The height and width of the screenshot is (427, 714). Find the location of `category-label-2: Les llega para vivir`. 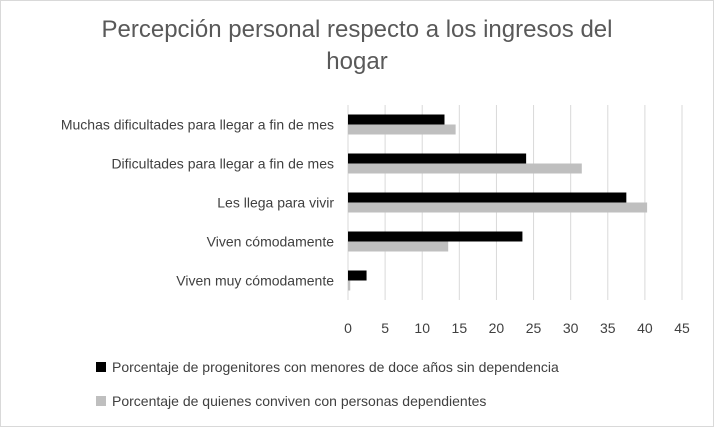

category-label-2: Les llega para vivir is located at coordinates (275, 203).